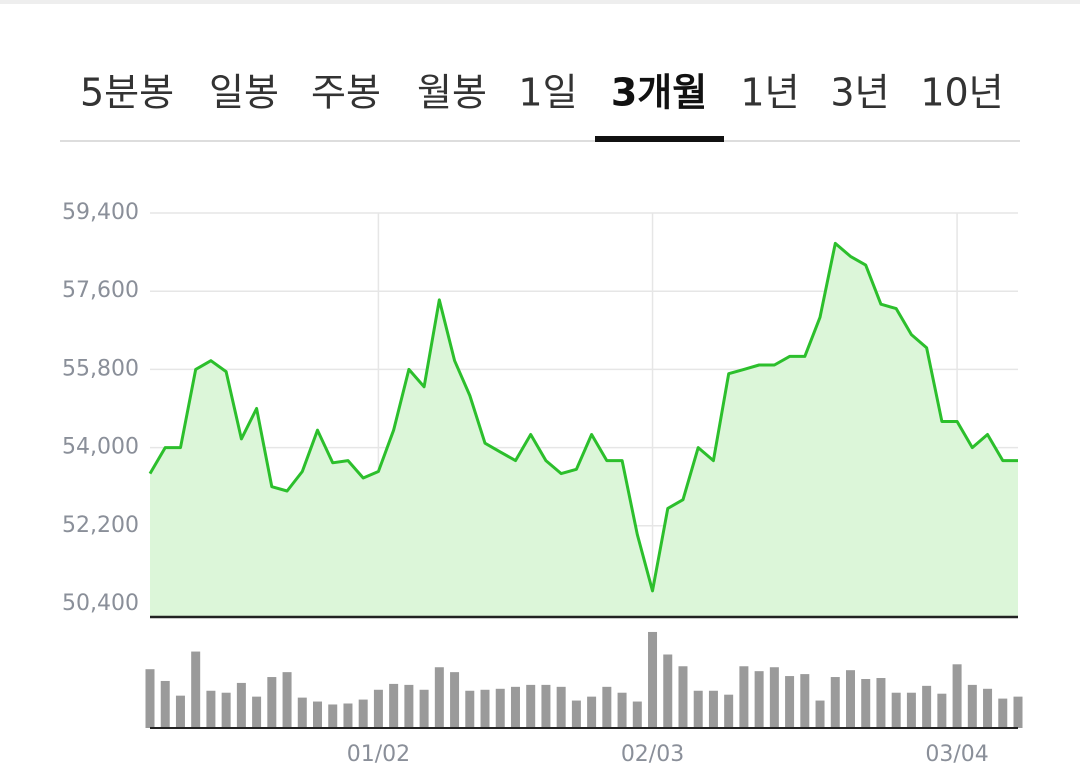  What do you see at coordinates (452, 93) in the screenshot?
I see `tab: 월봉` at bounding box center [452, 93].